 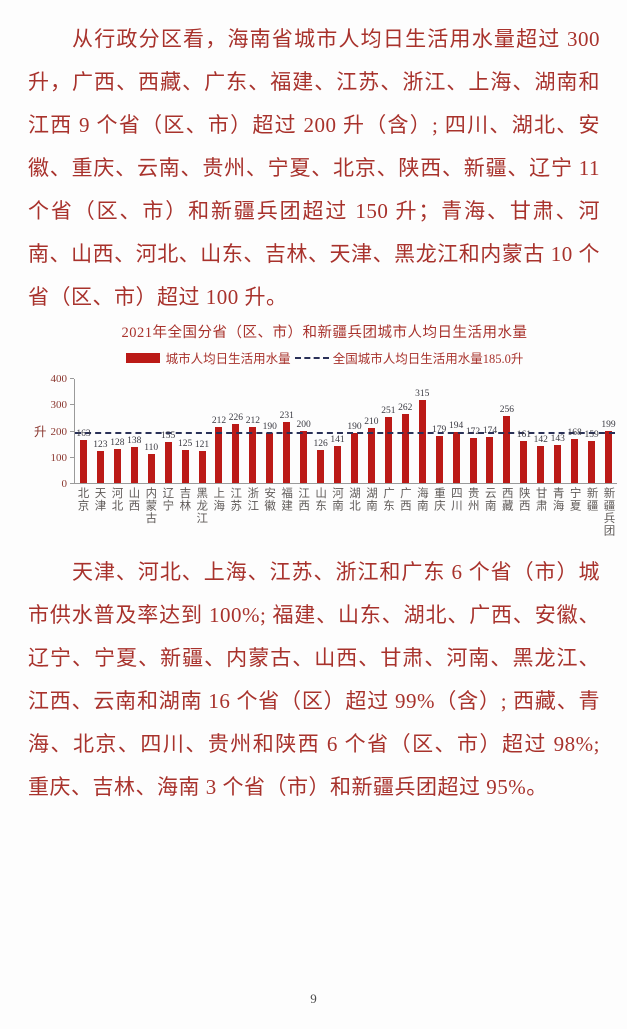 What do you see at coordinates (219, 421) in the screenshot?
I see `bar-value-label: 212` at bounding box center [219, 421].